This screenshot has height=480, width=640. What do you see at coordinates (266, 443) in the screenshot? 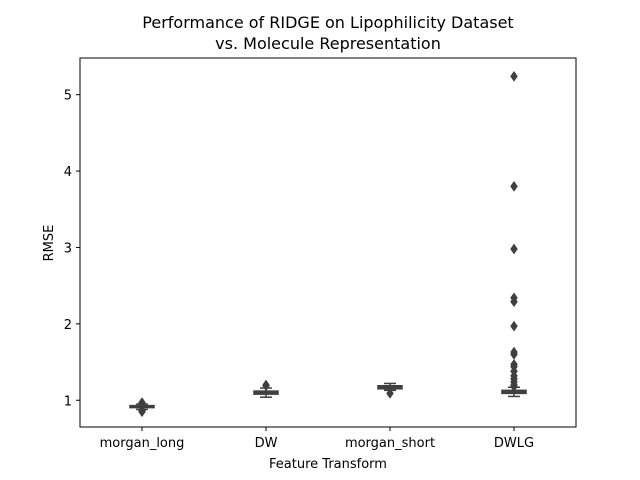
I see `x-tick-label: DW` at bounding box center [266, 443].